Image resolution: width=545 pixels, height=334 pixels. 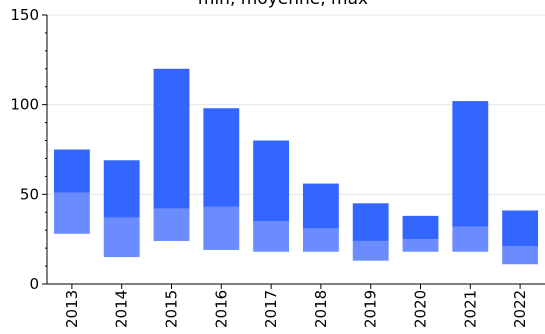 I want to click on bar-lower-2022, so click(x=520, y=255).